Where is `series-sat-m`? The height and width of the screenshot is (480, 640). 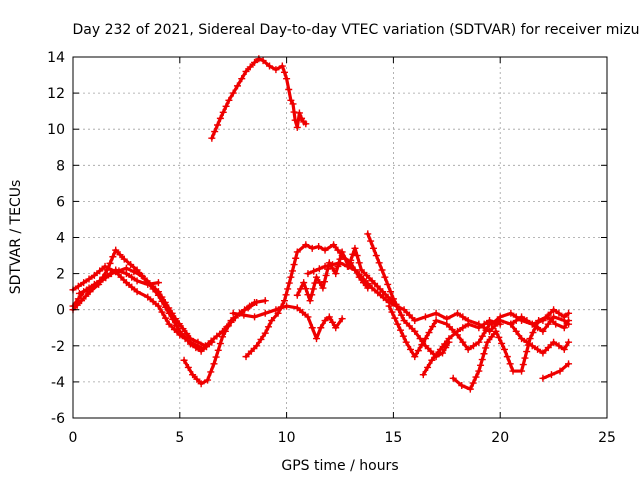
series-sat-m is located at coordinates (461, 348).